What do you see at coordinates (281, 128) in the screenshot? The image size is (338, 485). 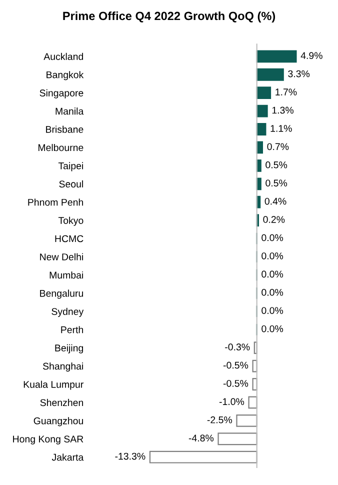 I see `data-label: 1.1%` at bounding box center [281, 128].